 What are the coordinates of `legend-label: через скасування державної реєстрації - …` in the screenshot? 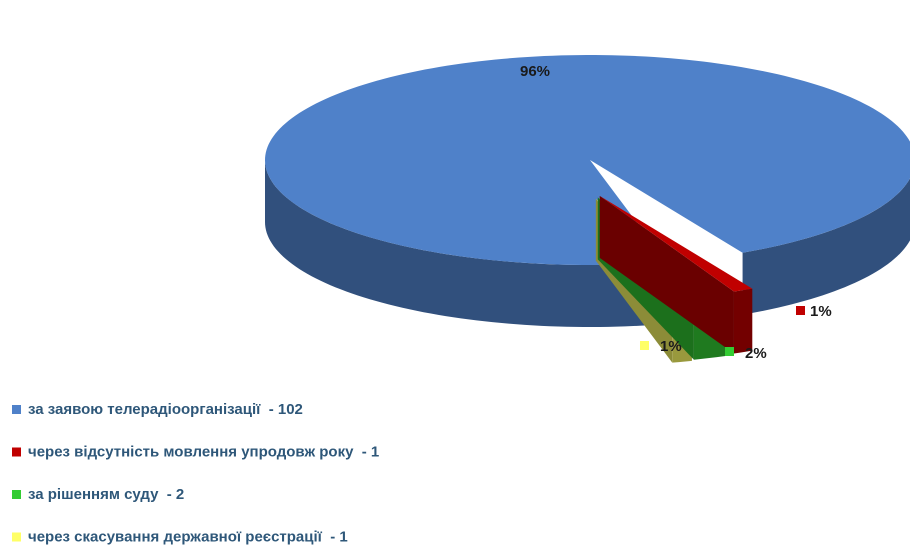 It's located at (188, 536).